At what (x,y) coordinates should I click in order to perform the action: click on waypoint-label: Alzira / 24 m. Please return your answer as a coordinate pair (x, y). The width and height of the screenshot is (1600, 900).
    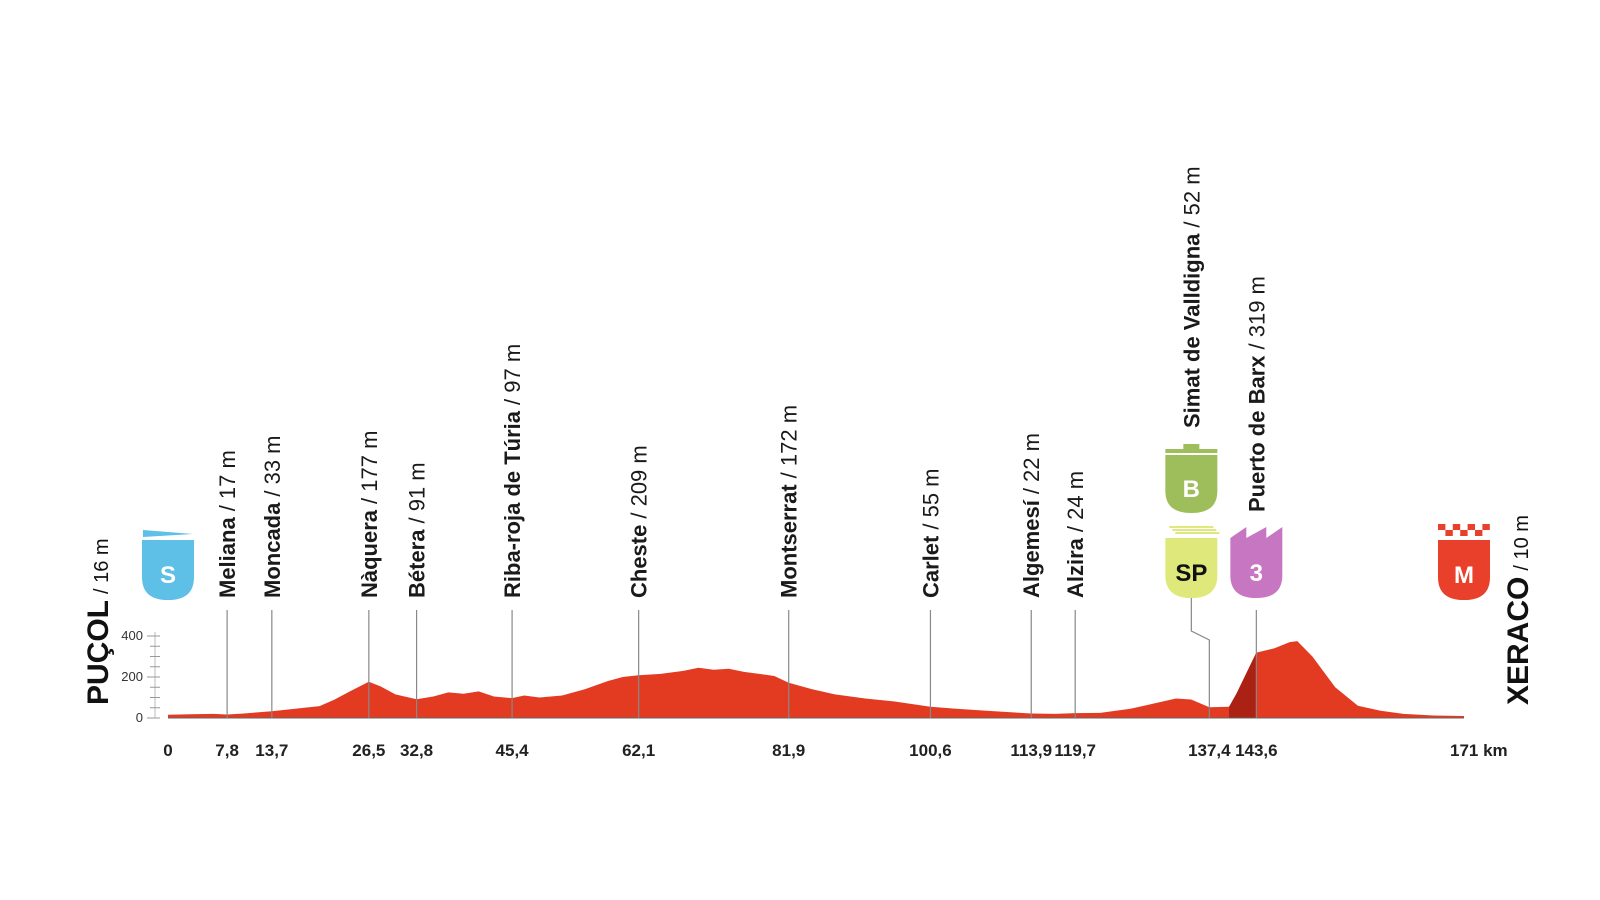
    Looking at the image, I should click on (1075, 534).